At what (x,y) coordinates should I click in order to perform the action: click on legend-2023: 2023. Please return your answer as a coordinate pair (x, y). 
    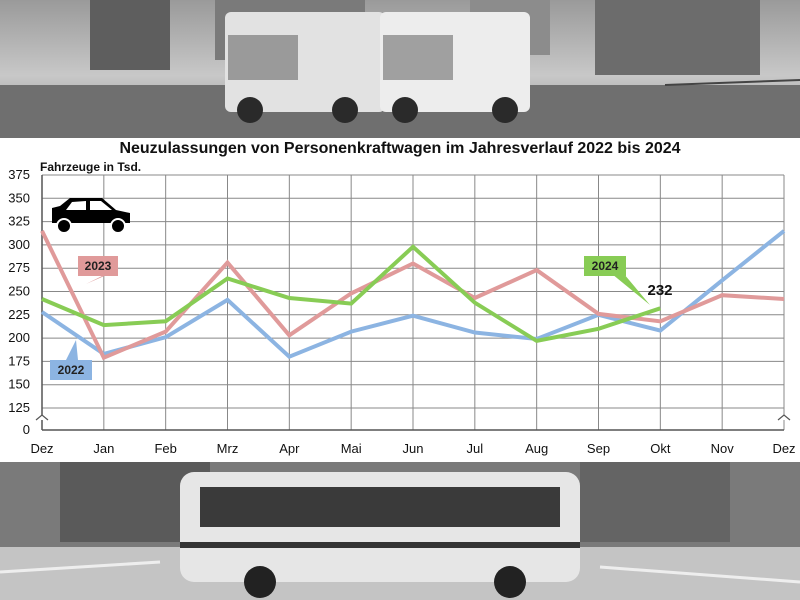
    Looking at the image, I should click on (98, 270).